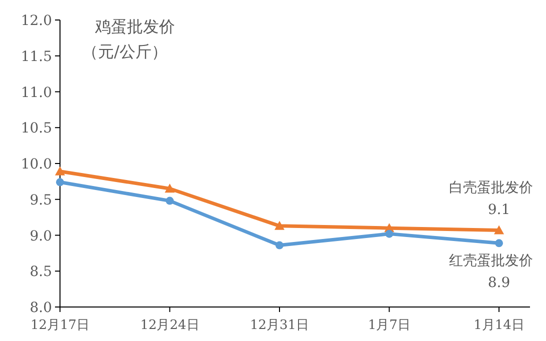 The height and width of the screenshot is (341, 546). I want to click on chart-title: 鸡蛋批发价, so click(134, 26).